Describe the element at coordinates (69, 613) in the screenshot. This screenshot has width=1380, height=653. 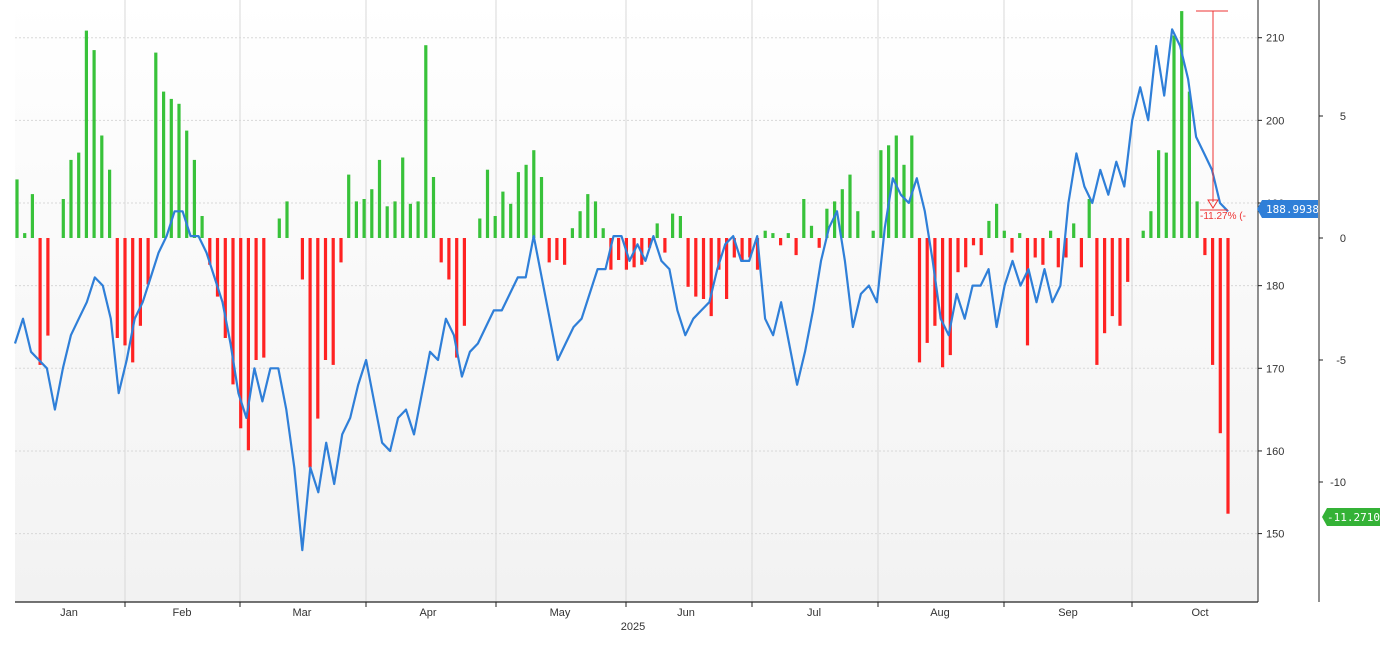
I see `x-tick-label: Jan` at that location.